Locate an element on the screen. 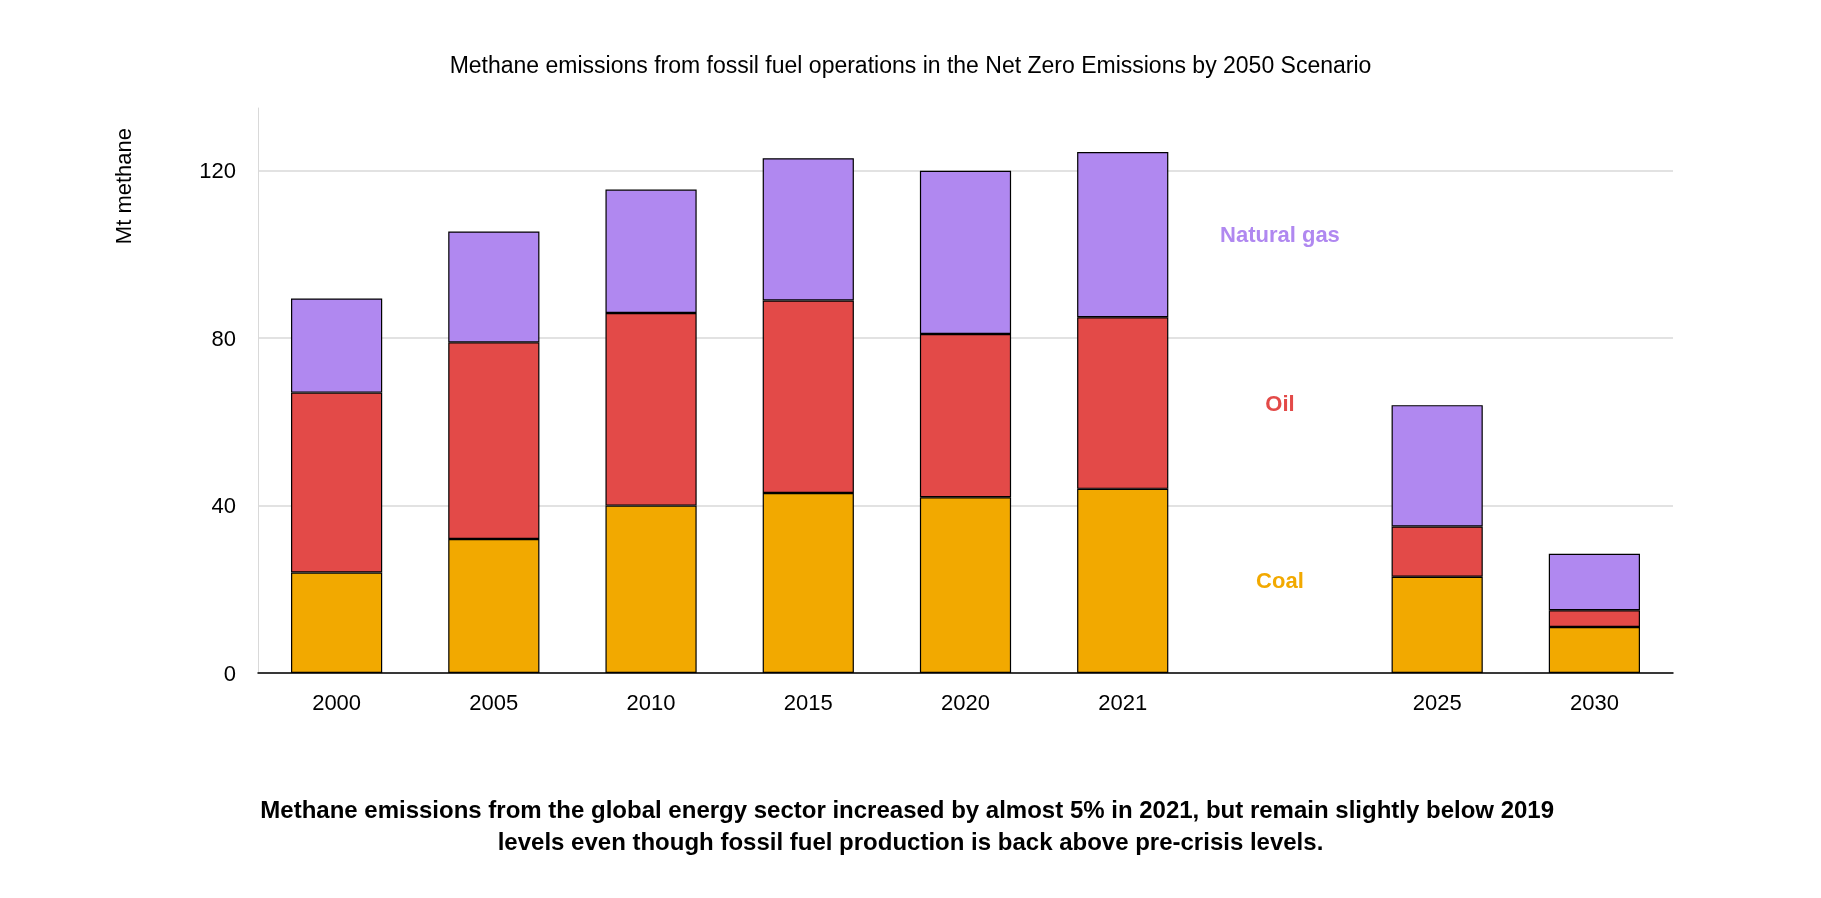 The width and height of the screenshot is (1821, 898). y-tick-label: 80 is located at coordinates (223, 338).